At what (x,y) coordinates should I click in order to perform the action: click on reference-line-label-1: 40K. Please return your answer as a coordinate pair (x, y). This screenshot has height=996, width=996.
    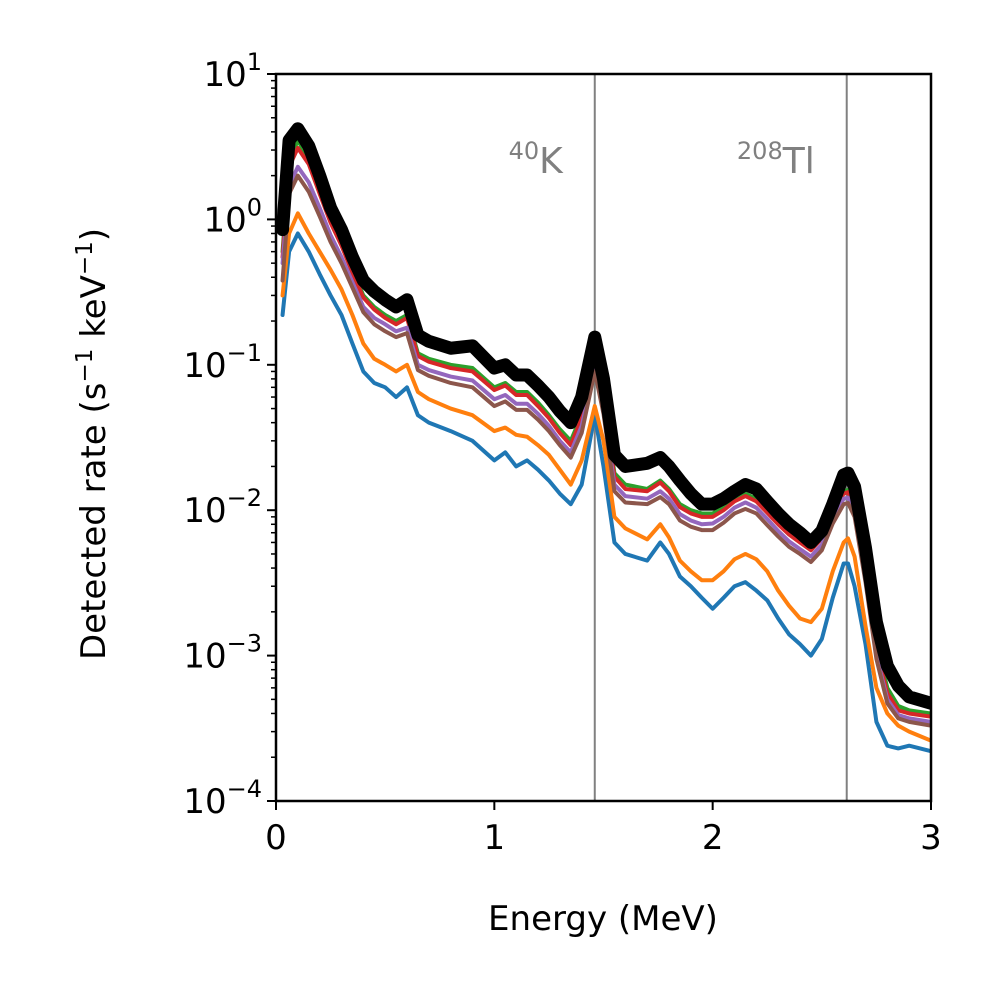
    Looking at the image, I should click on (537, 159).